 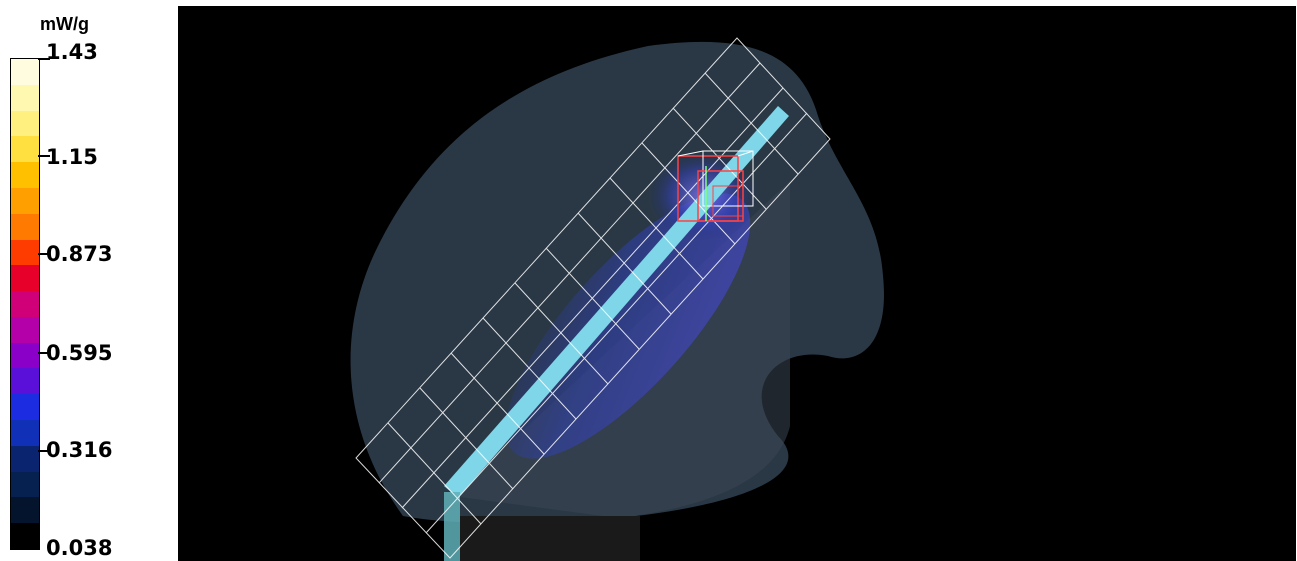 What do you see at coordinates (79, 254) in the screenshot?
I see `tick-label: 0.873` at bounding box center [79, 254].